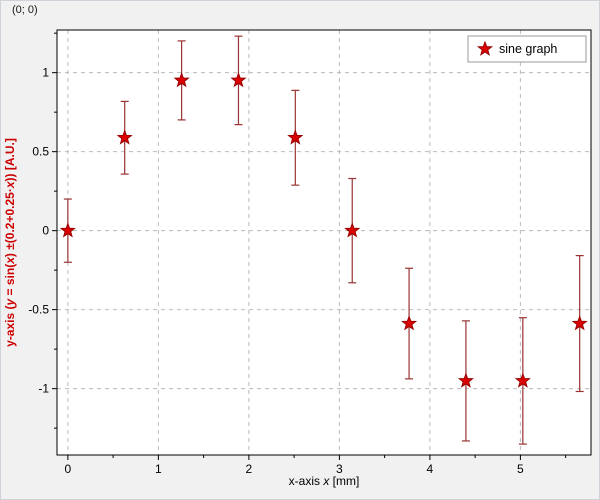 The height and width of the screenshot is (500, 600). What do you see at coordinates (68, 469) in the screenshot?
I see `x-axis-tick-label: 0` at bounding box center [68, 469].